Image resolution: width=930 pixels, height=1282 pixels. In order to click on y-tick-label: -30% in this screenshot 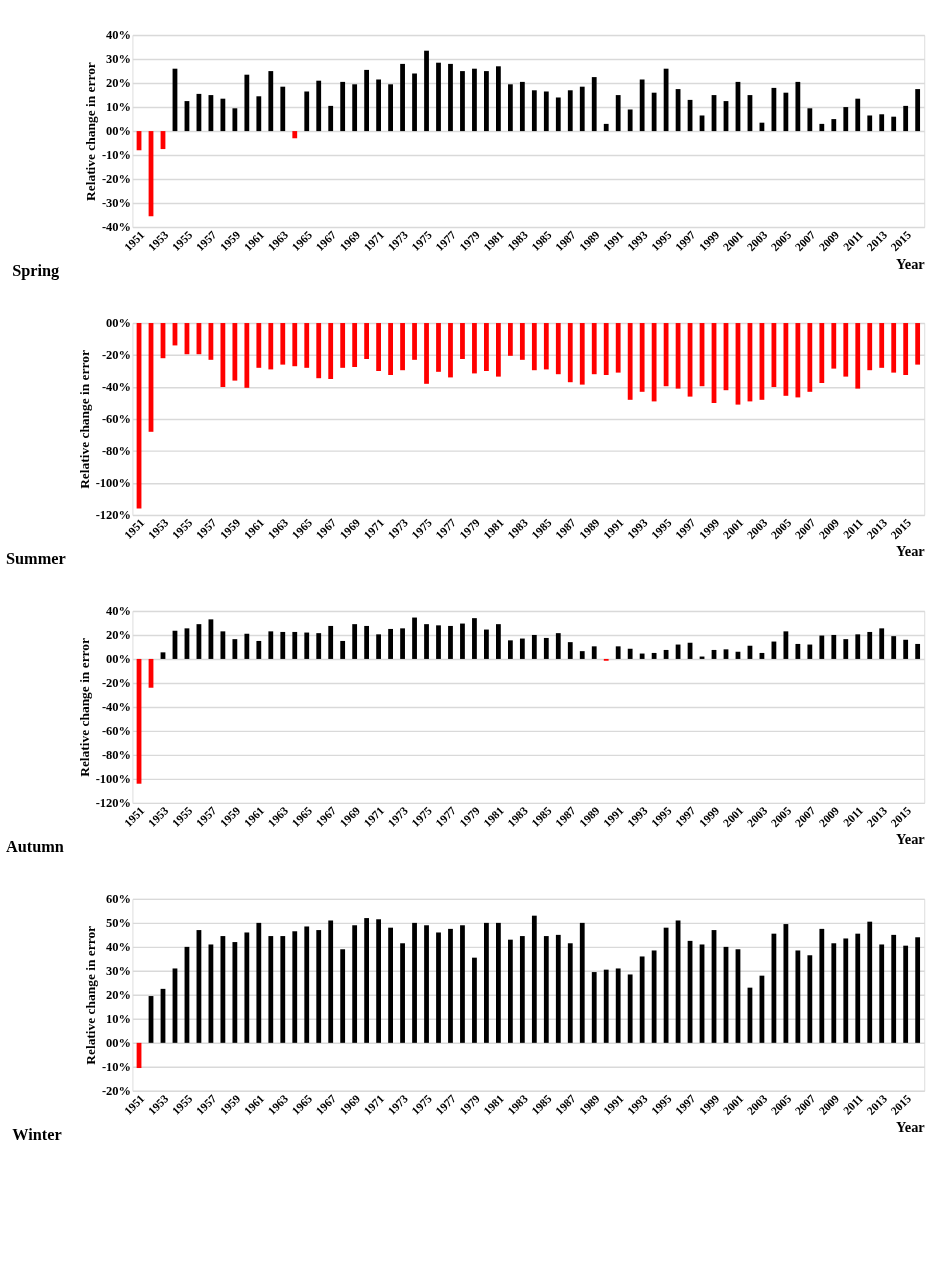, I will do `click(116, 203)`.